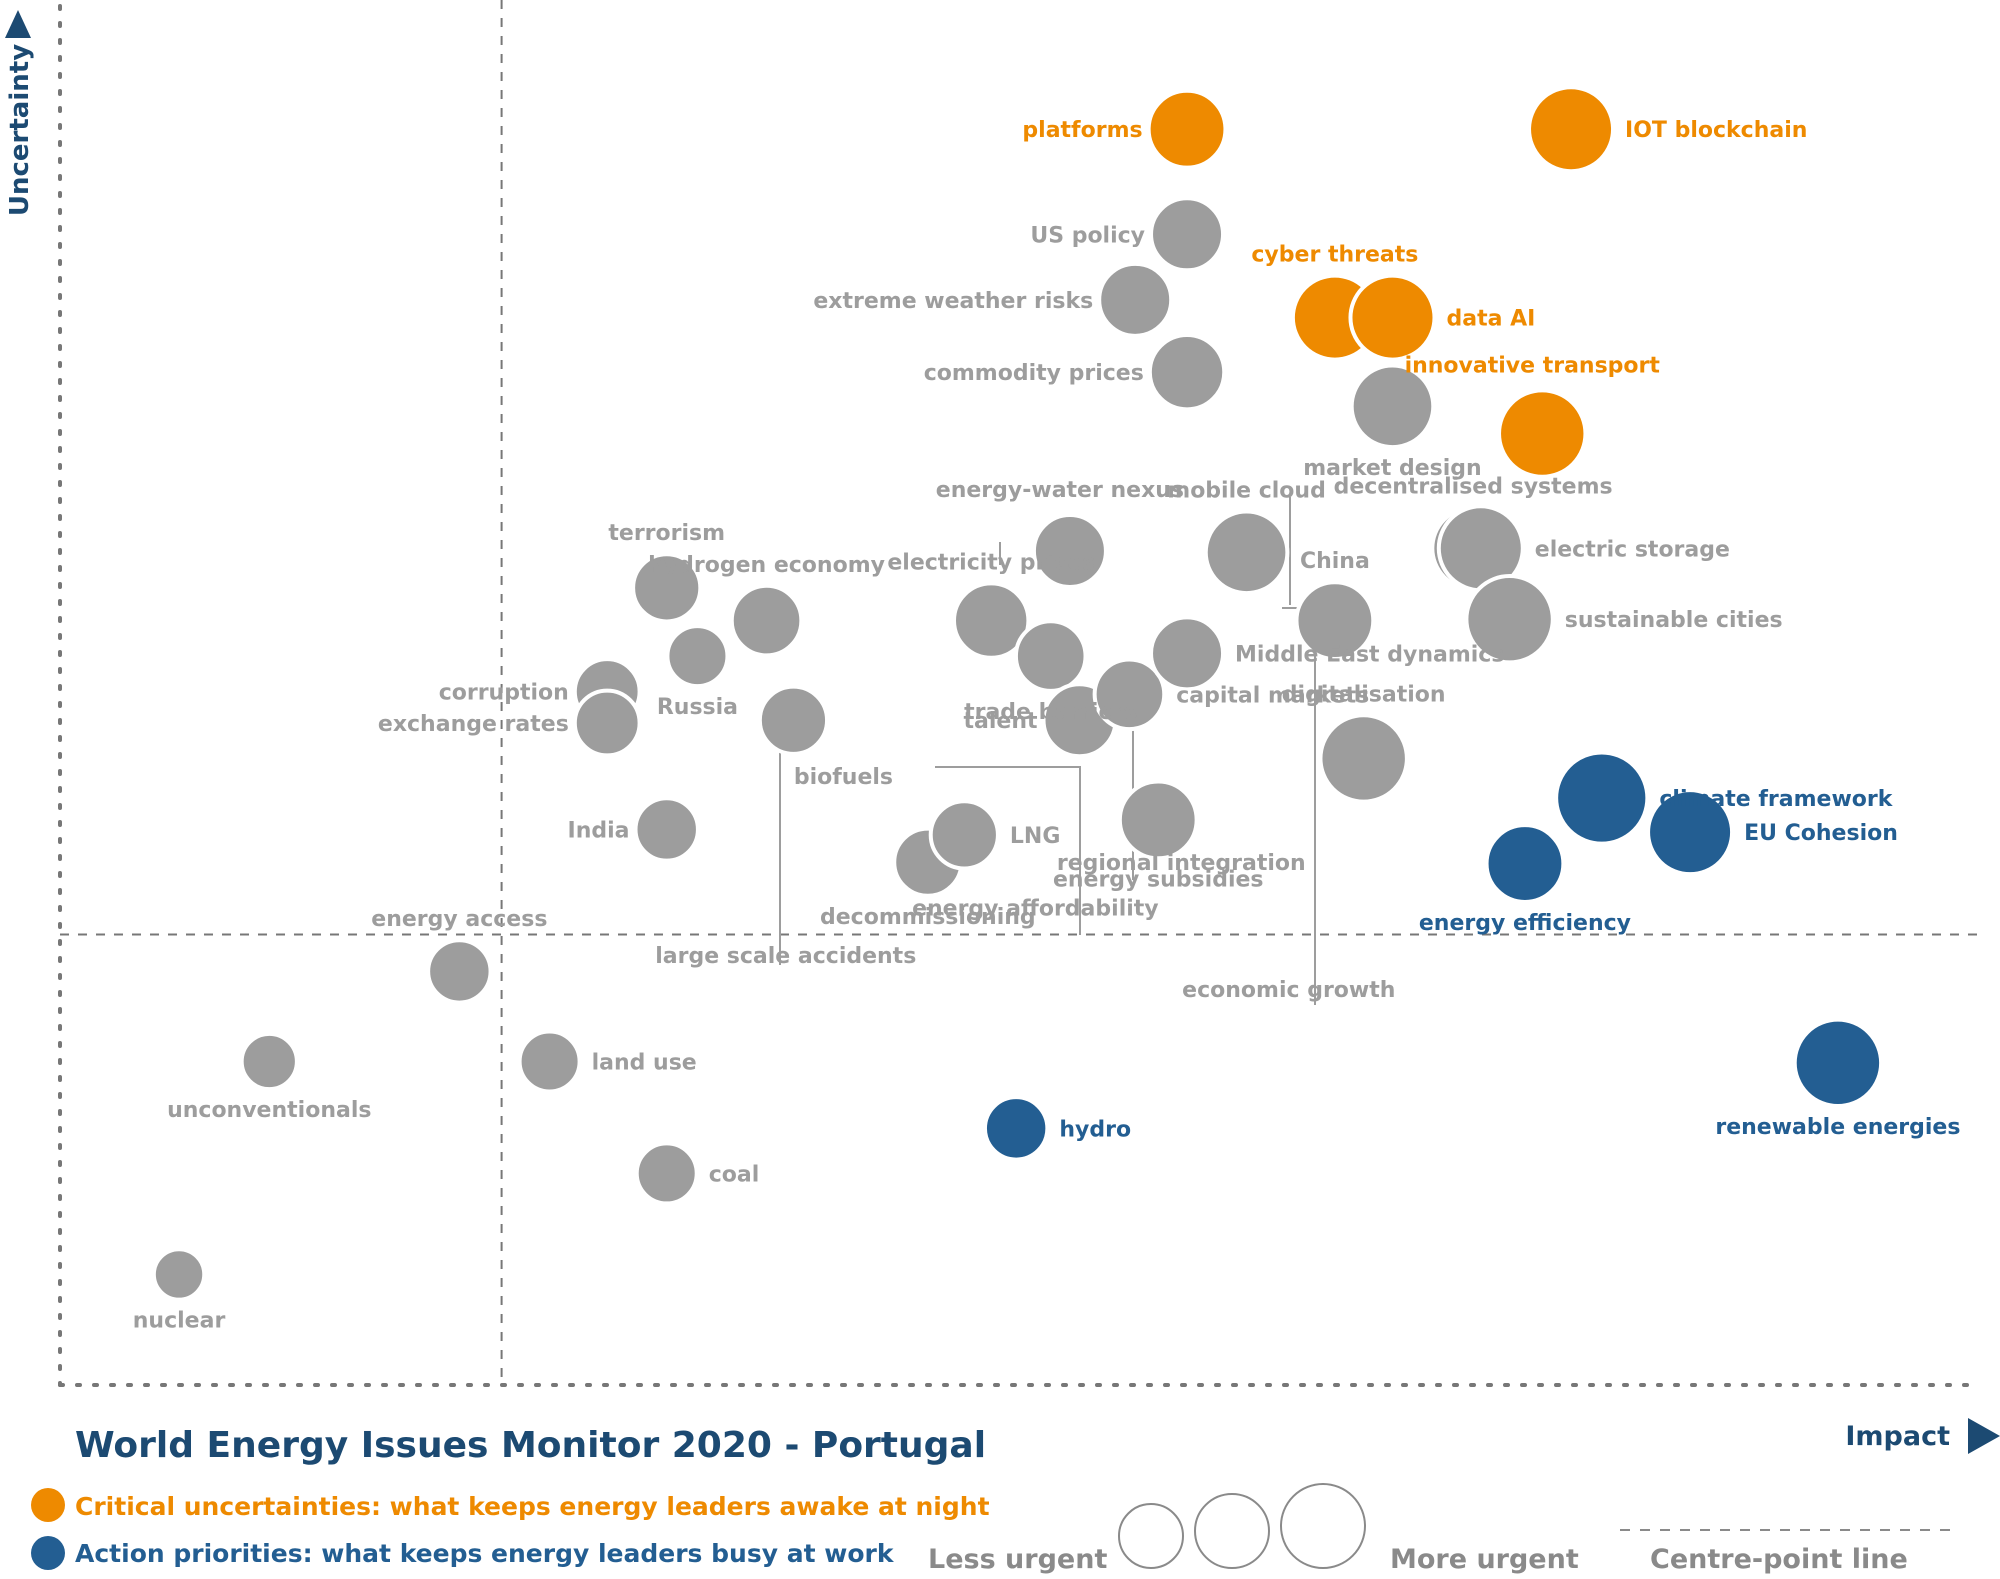  What do you see at coordinates (1087, 235) in the screenshot?
I see `label-us-policy: US policy` at bounding box center [1087, 235].